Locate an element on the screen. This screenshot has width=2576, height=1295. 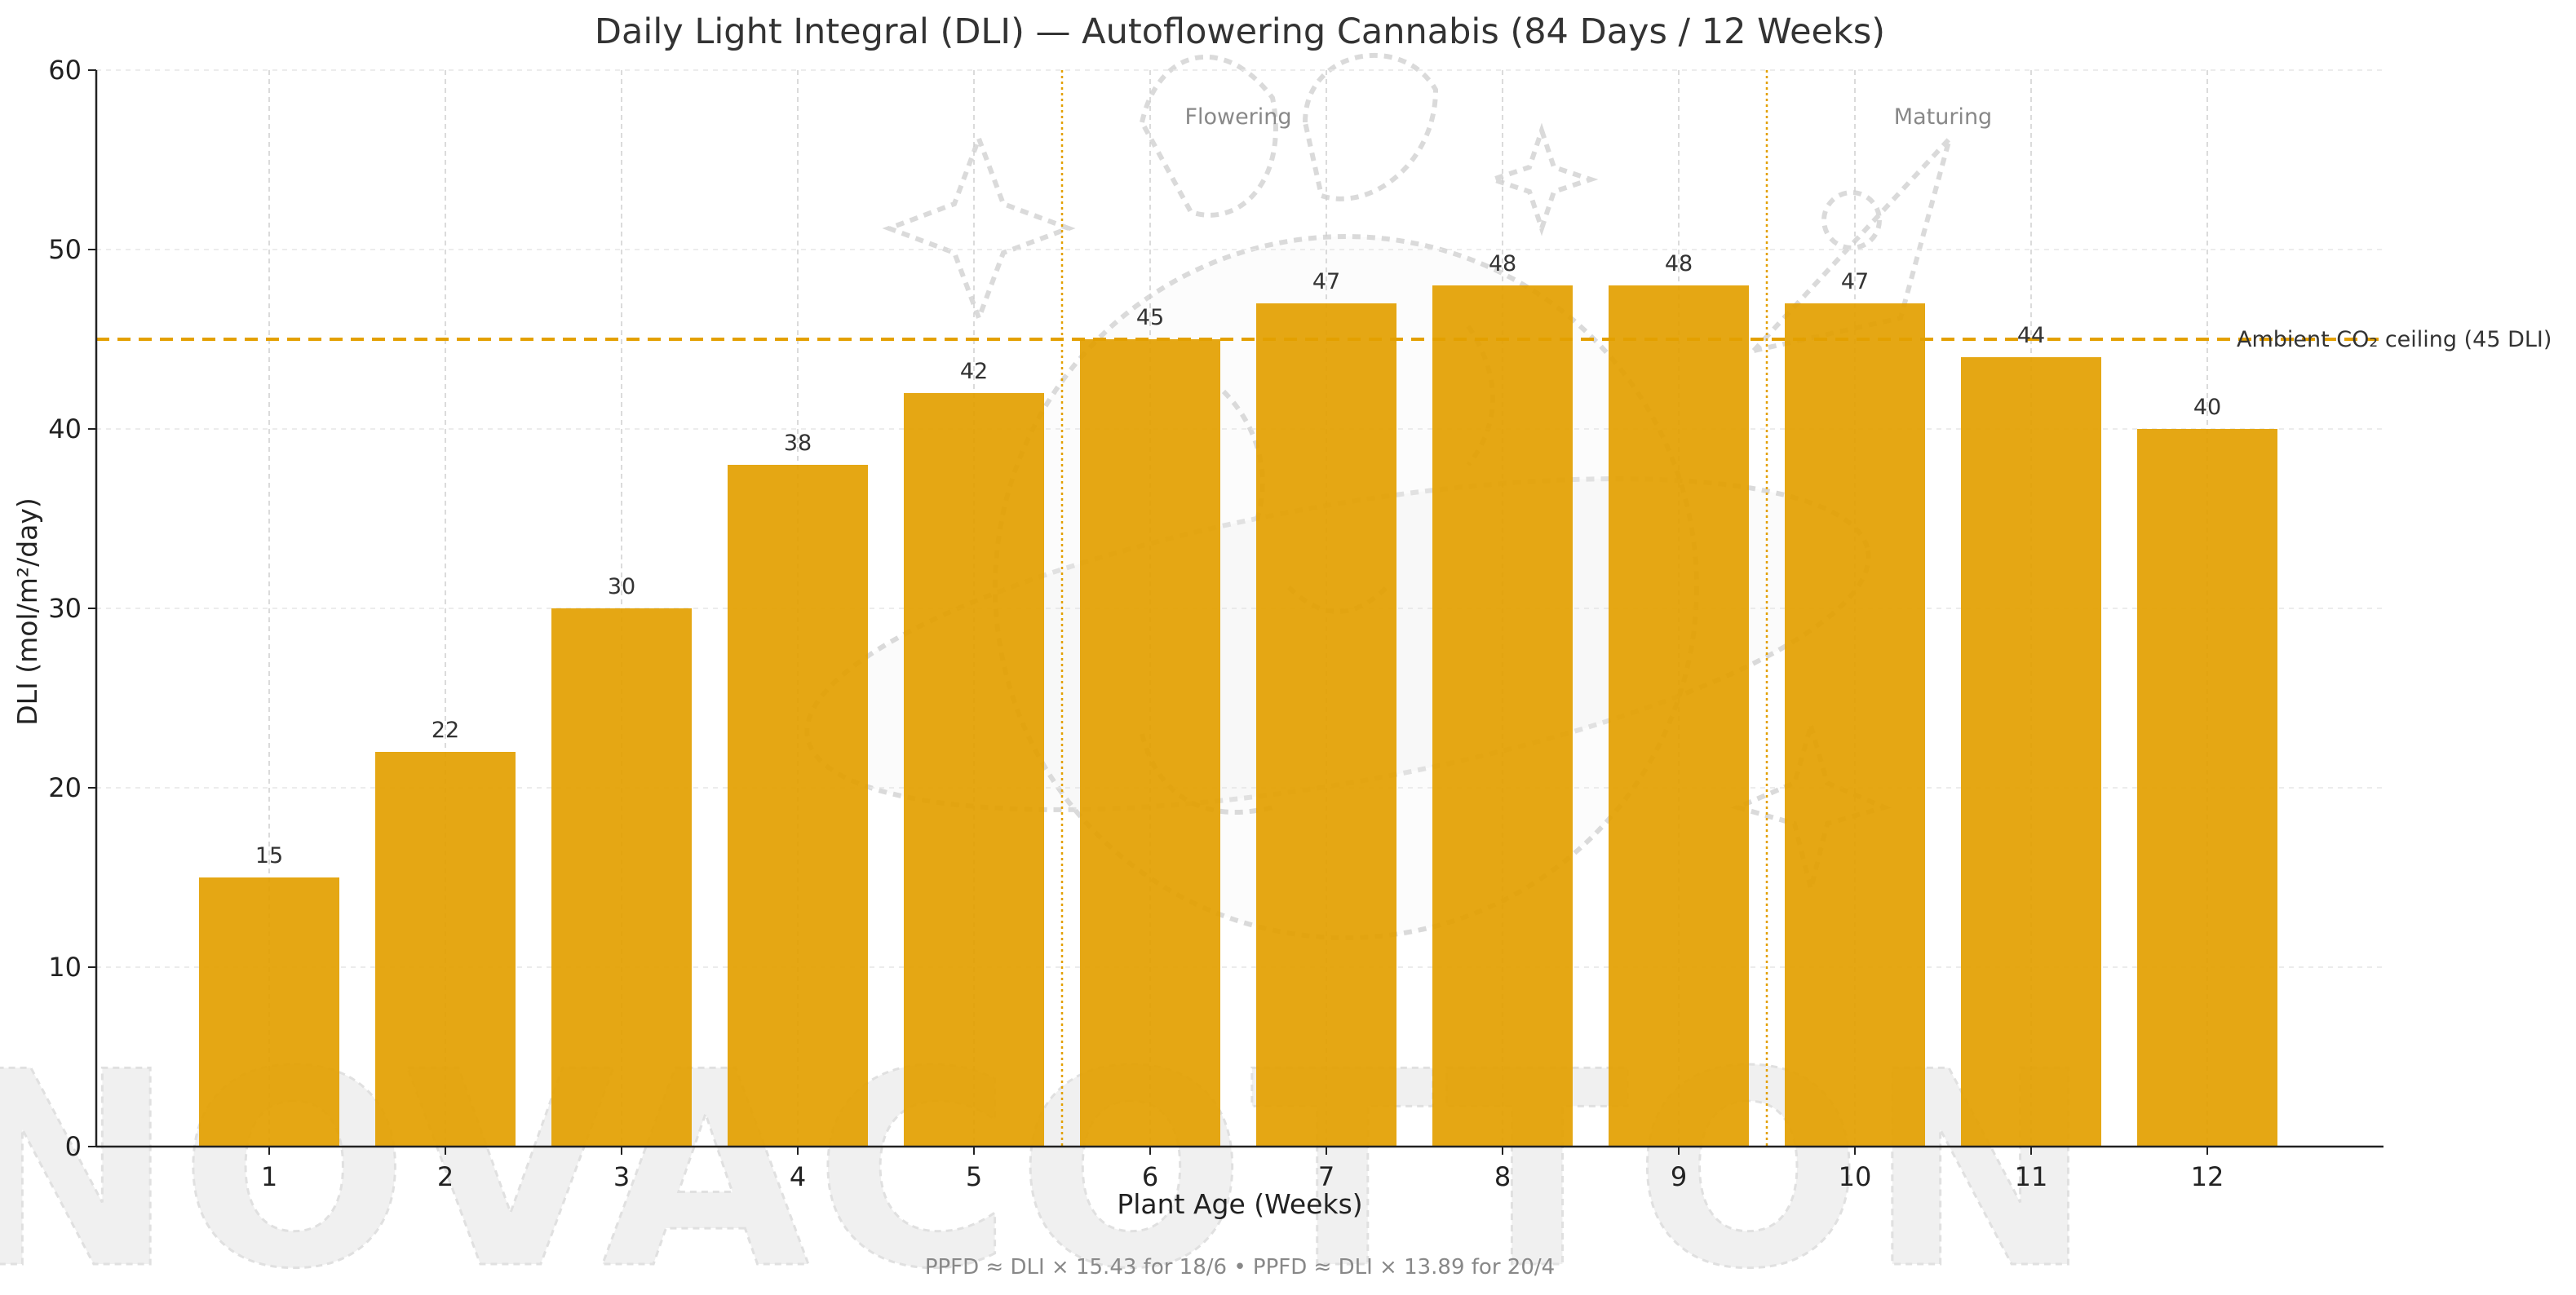
x-tick-label: 8 is located at coordinates (1502, 1176).